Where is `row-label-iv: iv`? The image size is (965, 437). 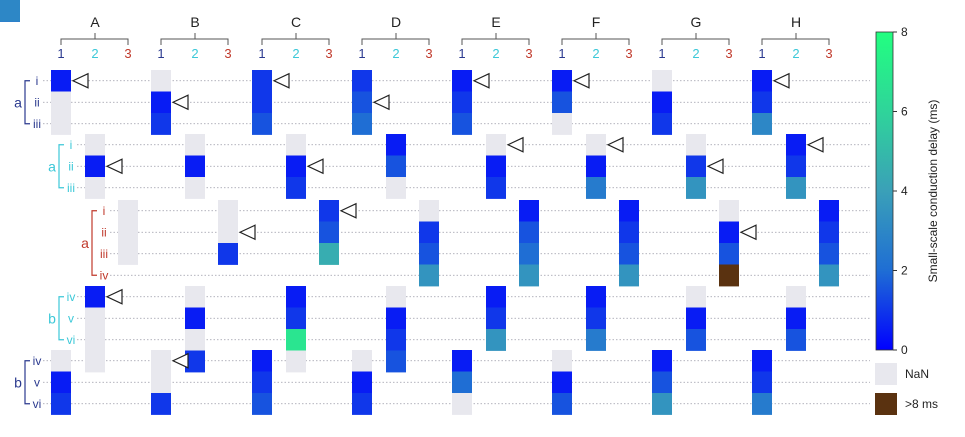
row-label-iv: iv is located at coordinates (104, 275).